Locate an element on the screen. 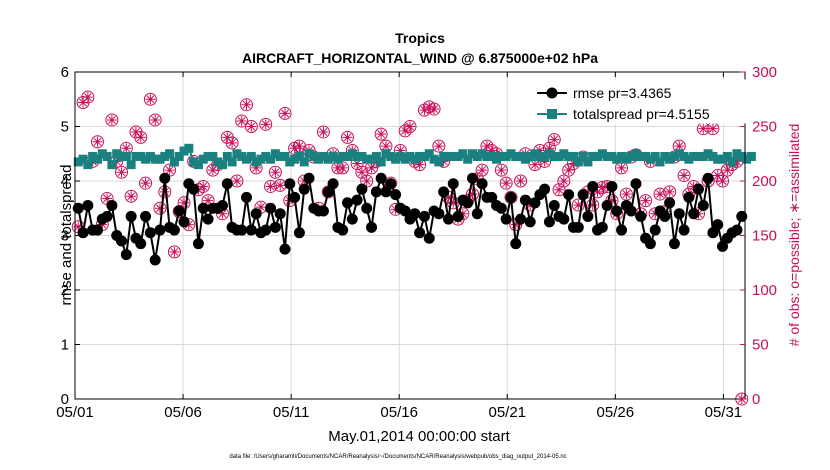 The height and width of the screenshot is (470, 830). y-tick-label-right: 150 is located at coordinates (764, 236).